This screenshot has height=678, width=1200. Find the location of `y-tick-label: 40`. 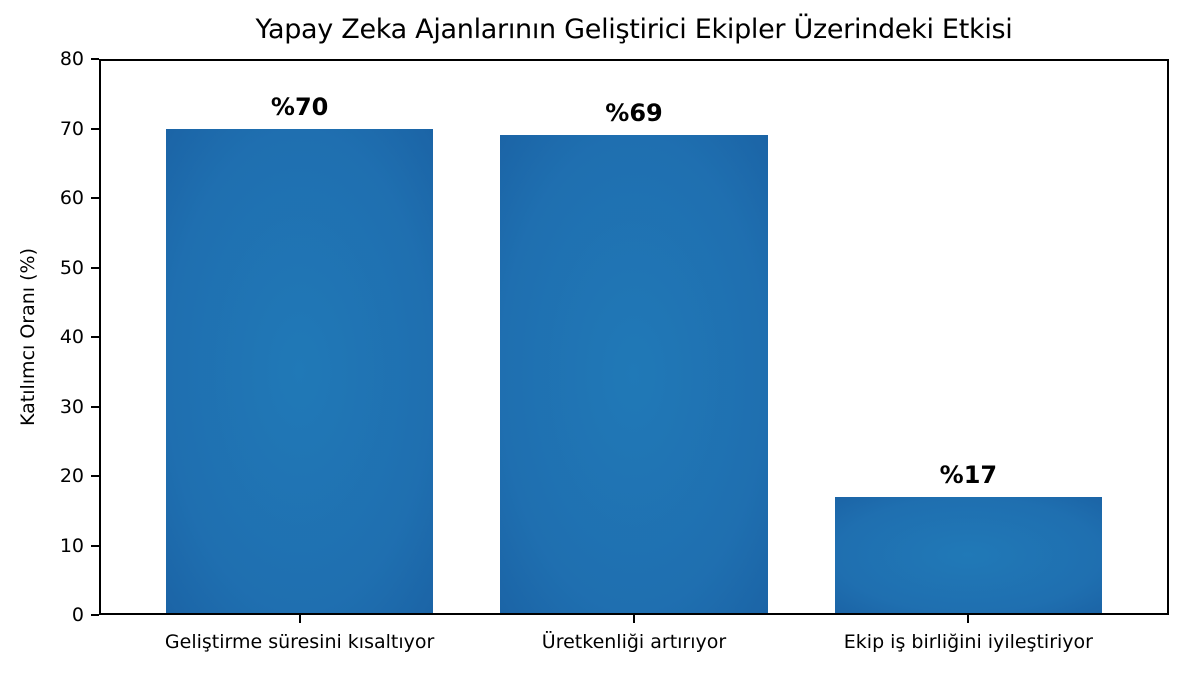

y-tick-label: 40 is located at coordinates (71, 337).